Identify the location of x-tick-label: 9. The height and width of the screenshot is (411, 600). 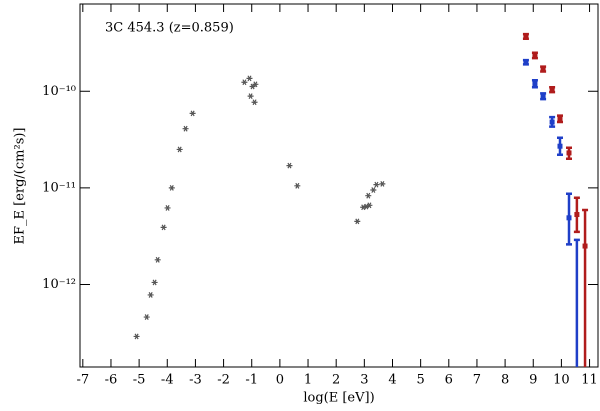
(533, 380).